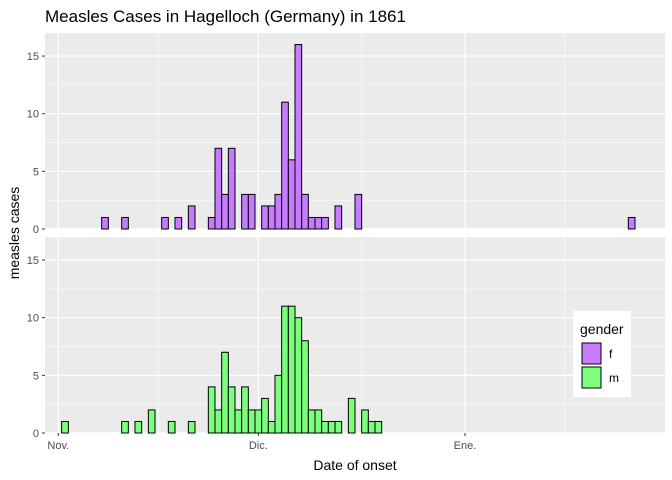 This screenshot has width=672, height=480. Describe the element at coordinates (36, 347) in the screenshot. I see `panel-m-y-ticks: 0 5 10 15` at that location.